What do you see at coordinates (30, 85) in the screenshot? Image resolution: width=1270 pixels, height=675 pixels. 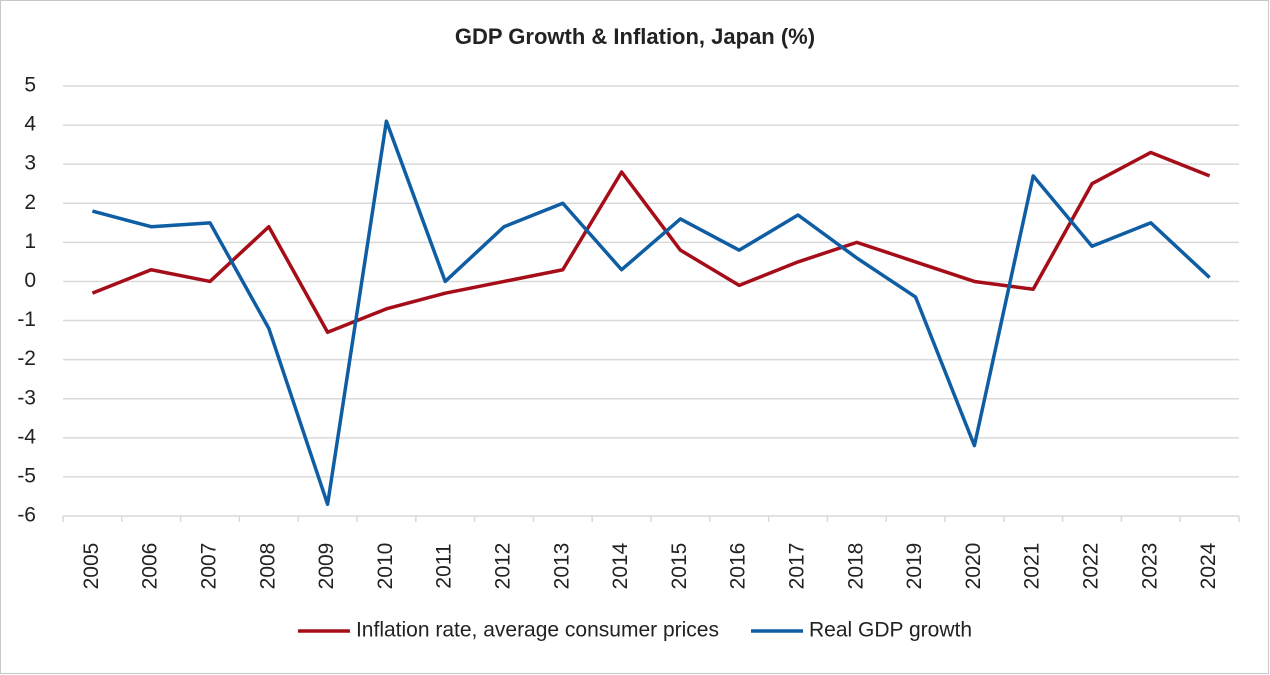 I see `y-tick-label: 5` at bounding box center [30, 85].